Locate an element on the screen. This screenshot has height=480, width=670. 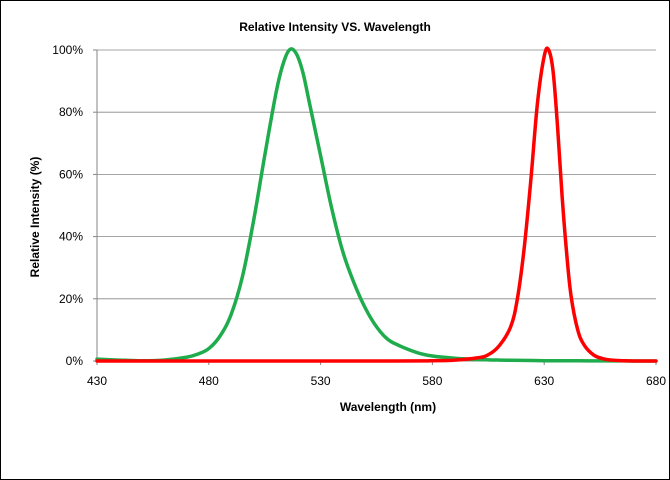
x-tick-label: 480 is located at coordinates (209, 381).